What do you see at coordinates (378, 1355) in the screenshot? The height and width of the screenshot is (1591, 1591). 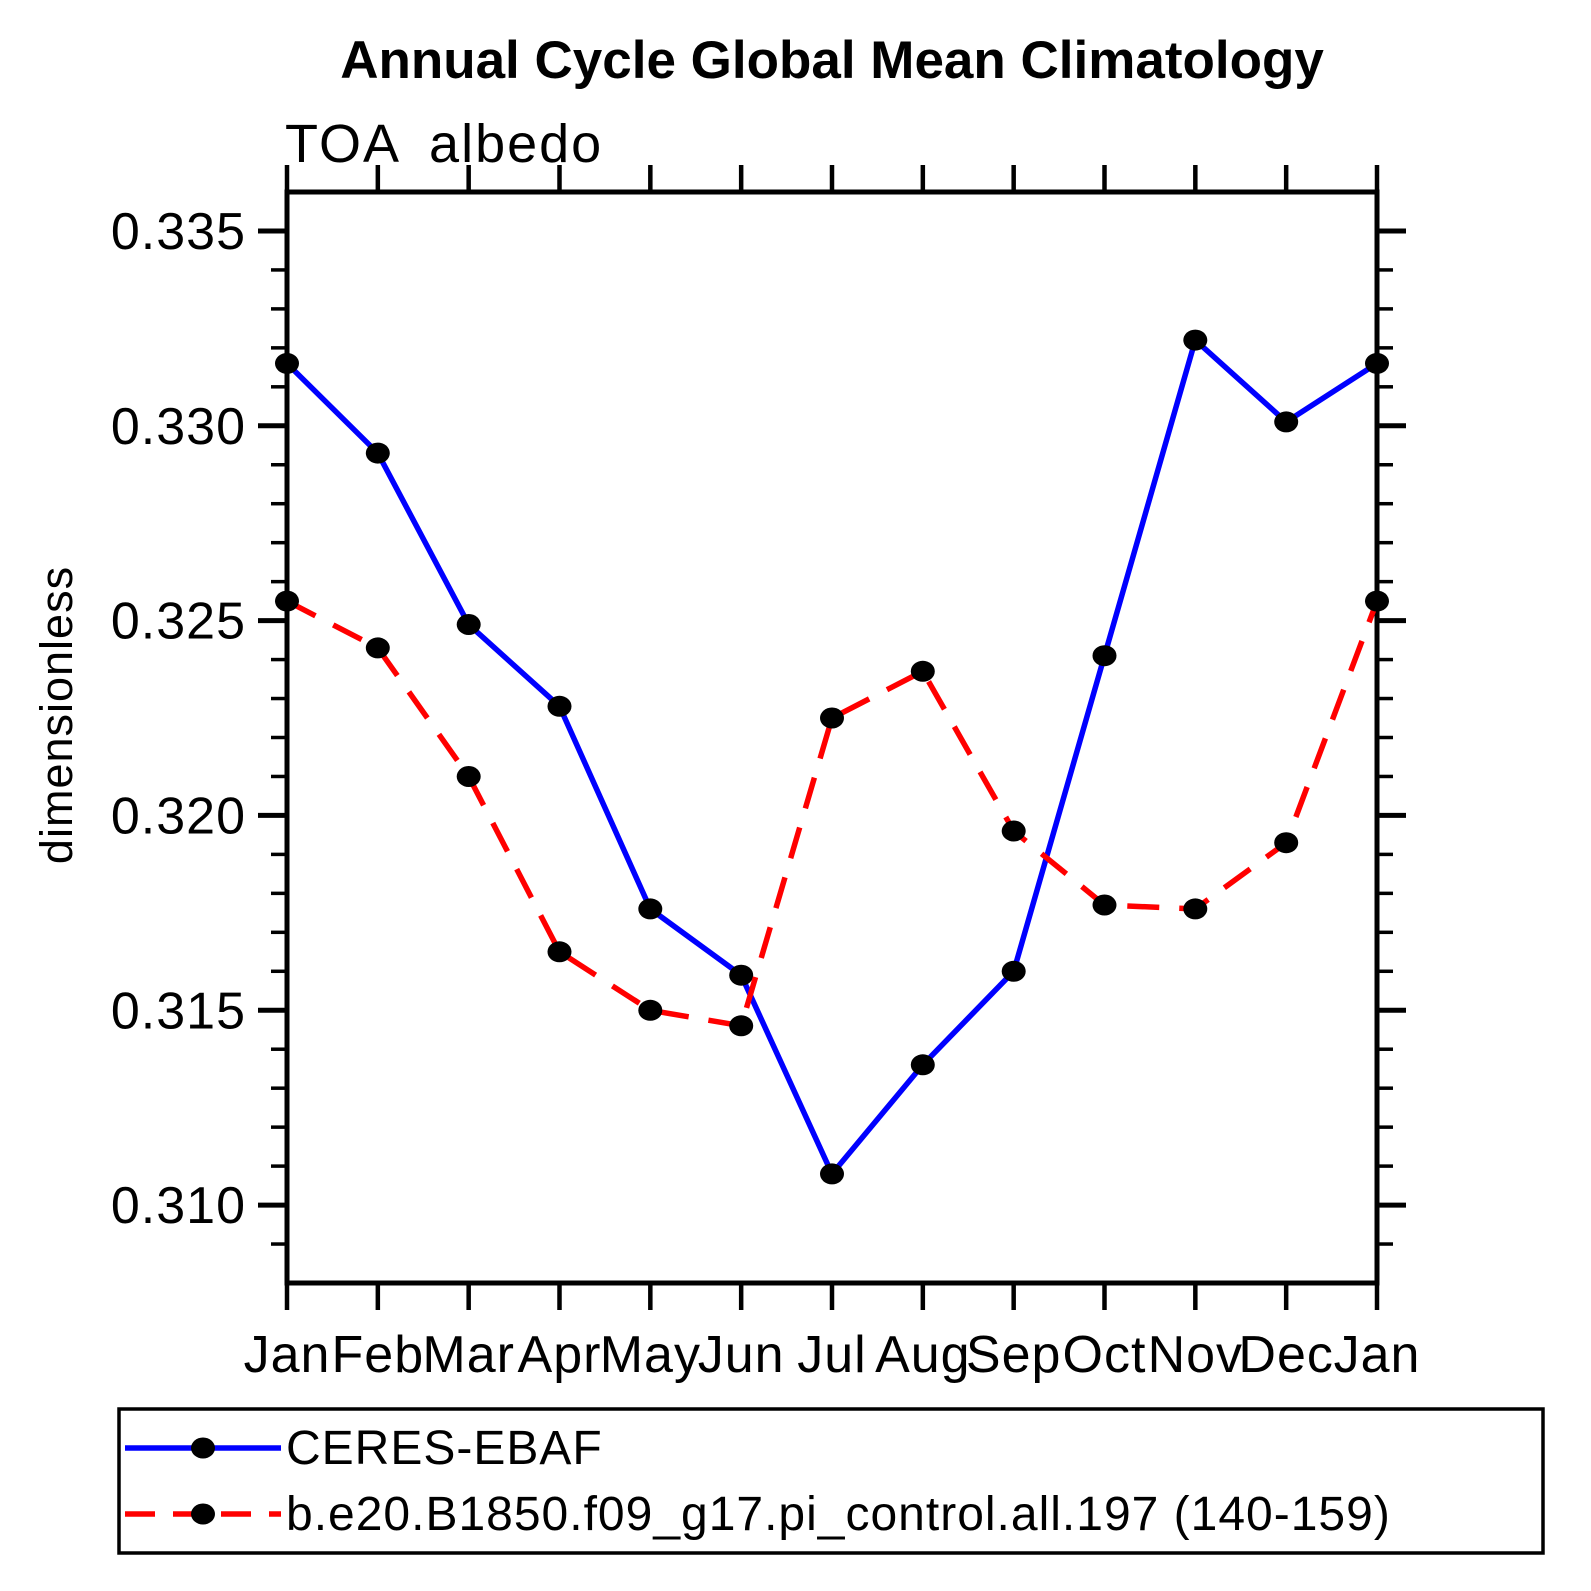 I see `x-tick-label: Feb` at bounding box center [378, 1355].